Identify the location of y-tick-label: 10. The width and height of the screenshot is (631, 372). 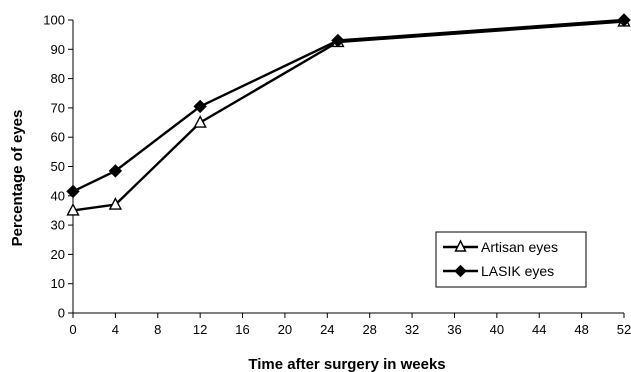
(58, 283).